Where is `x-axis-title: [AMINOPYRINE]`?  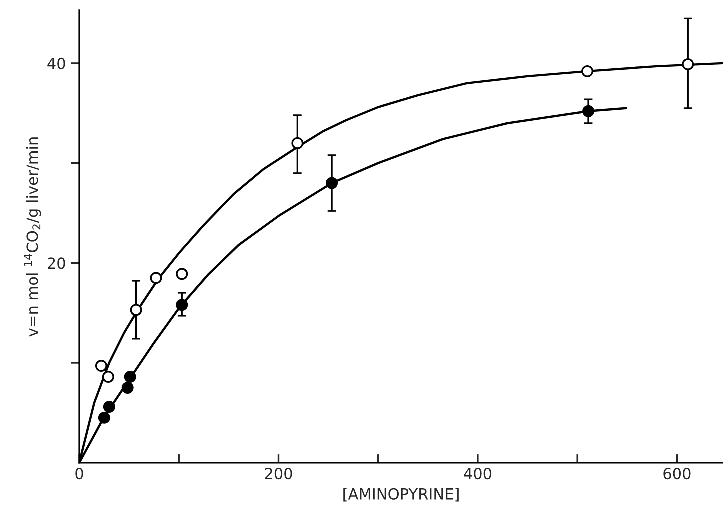
x-axis-title: [AMINOPYRINE] is located at coordinates (401, 495).